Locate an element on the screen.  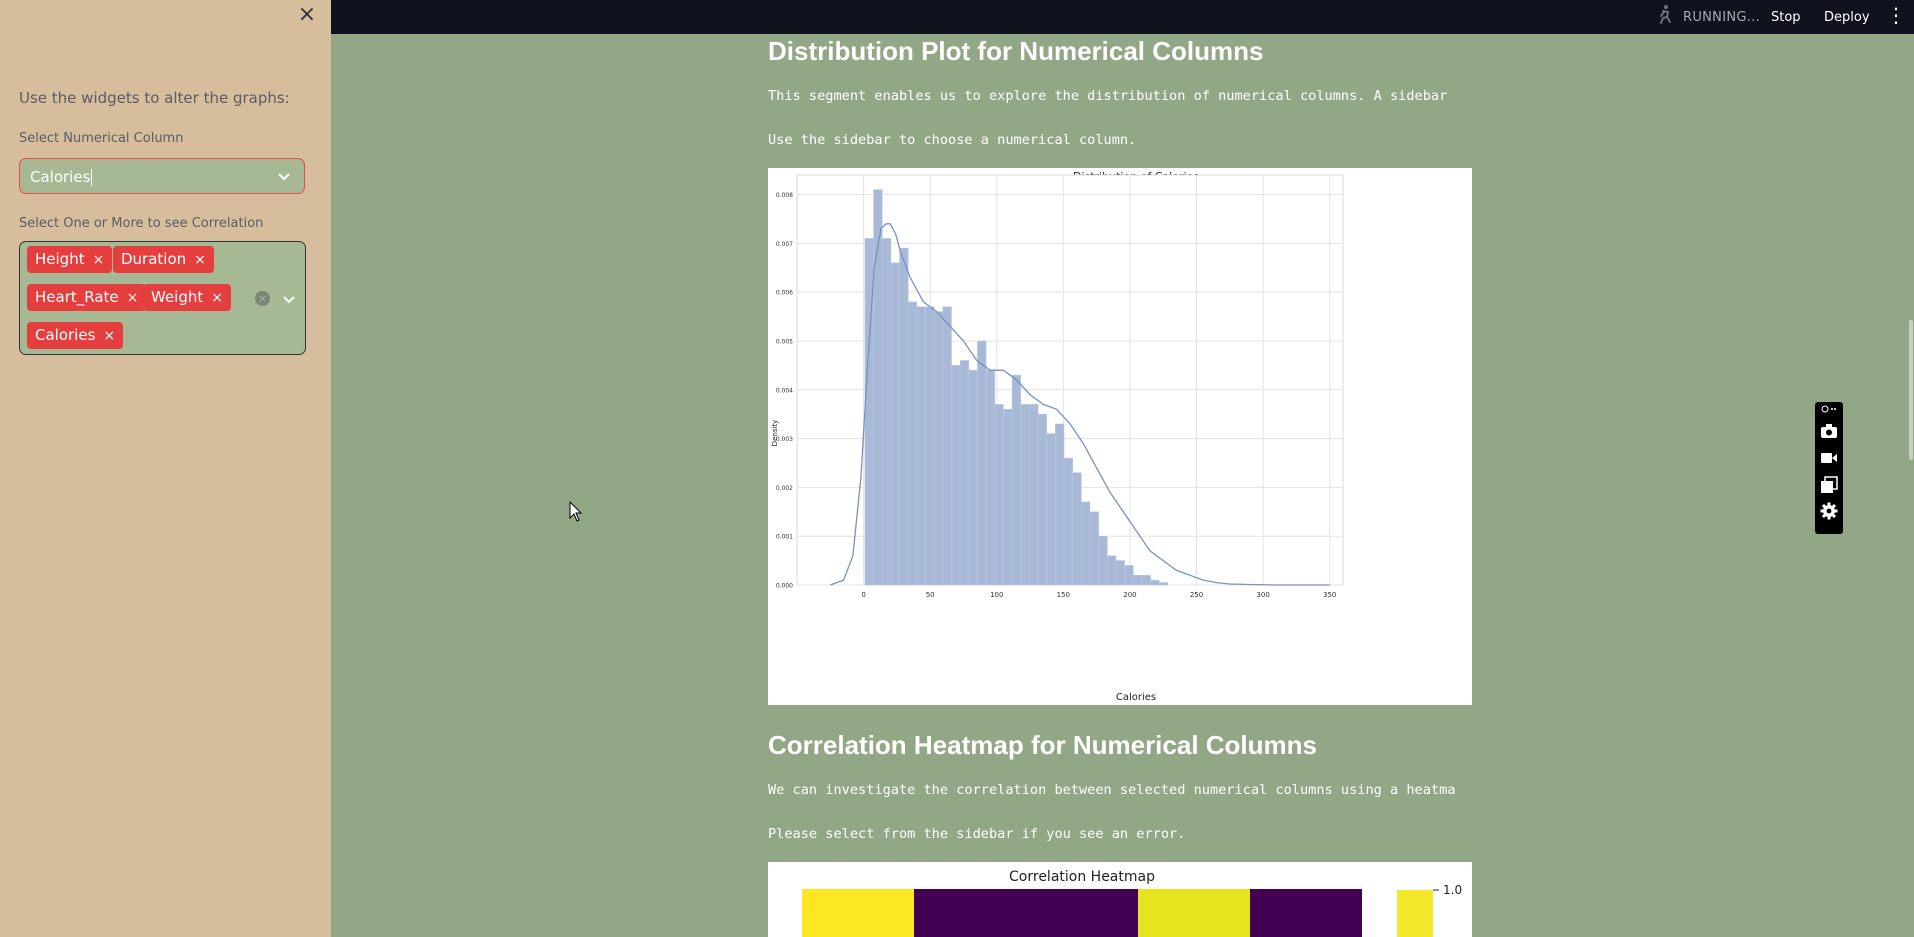
screen-capture-toolbar is located at coordinates (1829, 468).